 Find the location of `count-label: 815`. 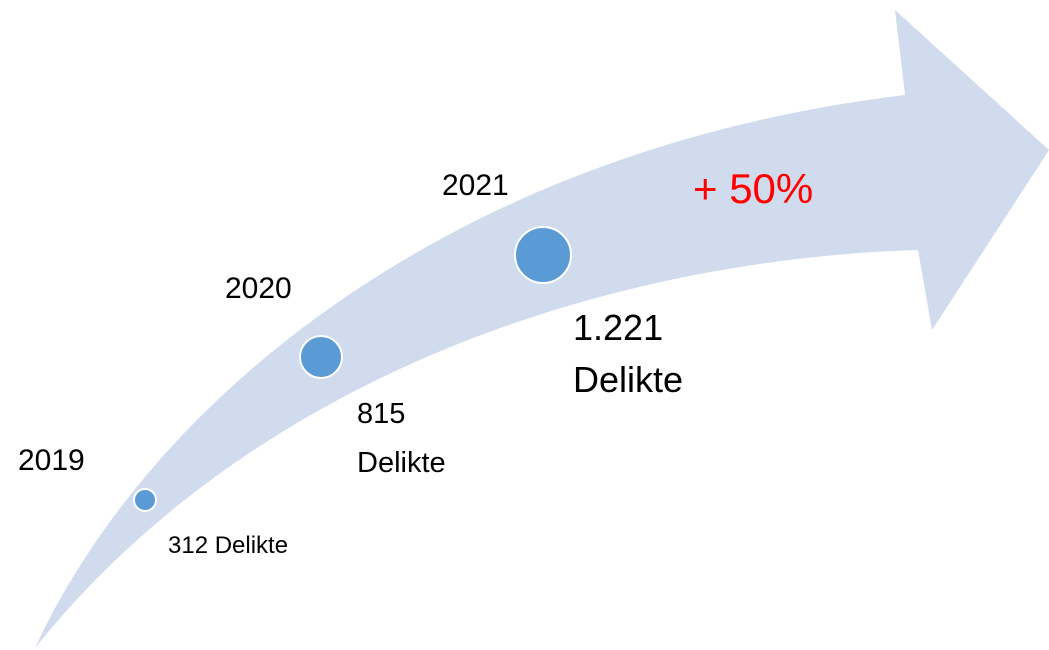

count-label: 815 is located at coordinates (381, 414).